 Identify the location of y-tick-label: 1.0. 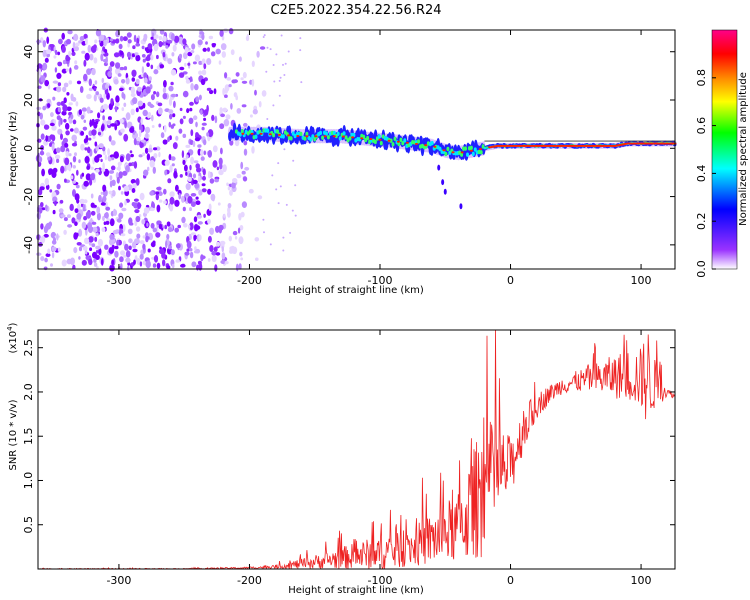
(28, 481).